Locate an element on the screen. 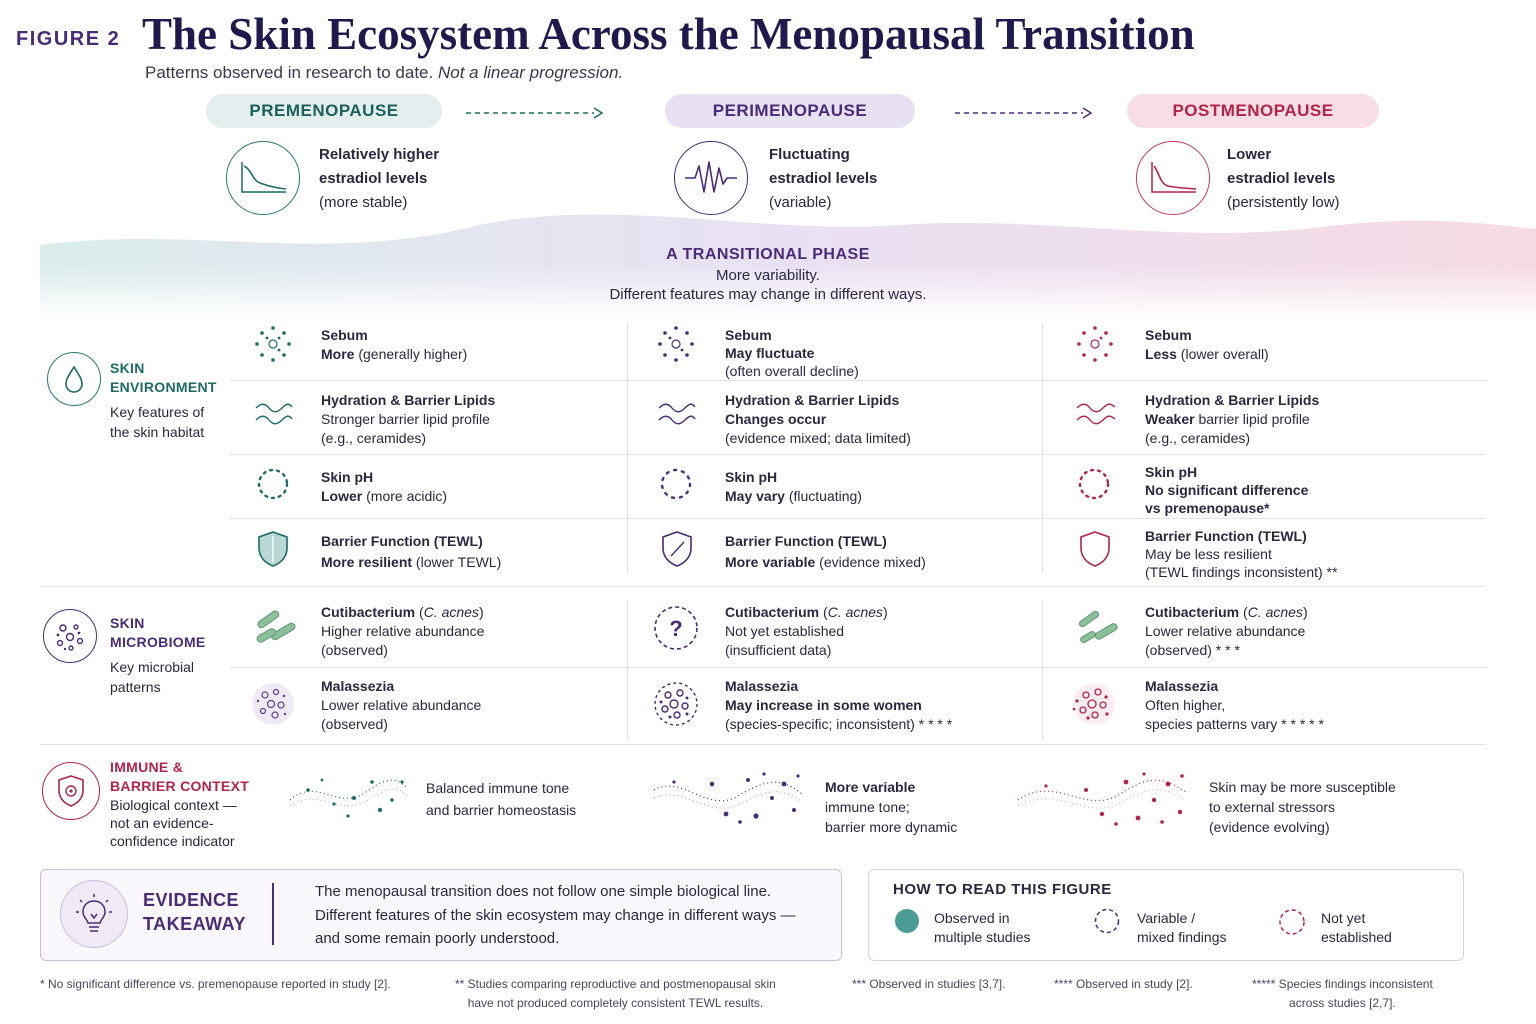  section-desc-microbiome: Key microbial patterns is located at coordinates (152, 677).